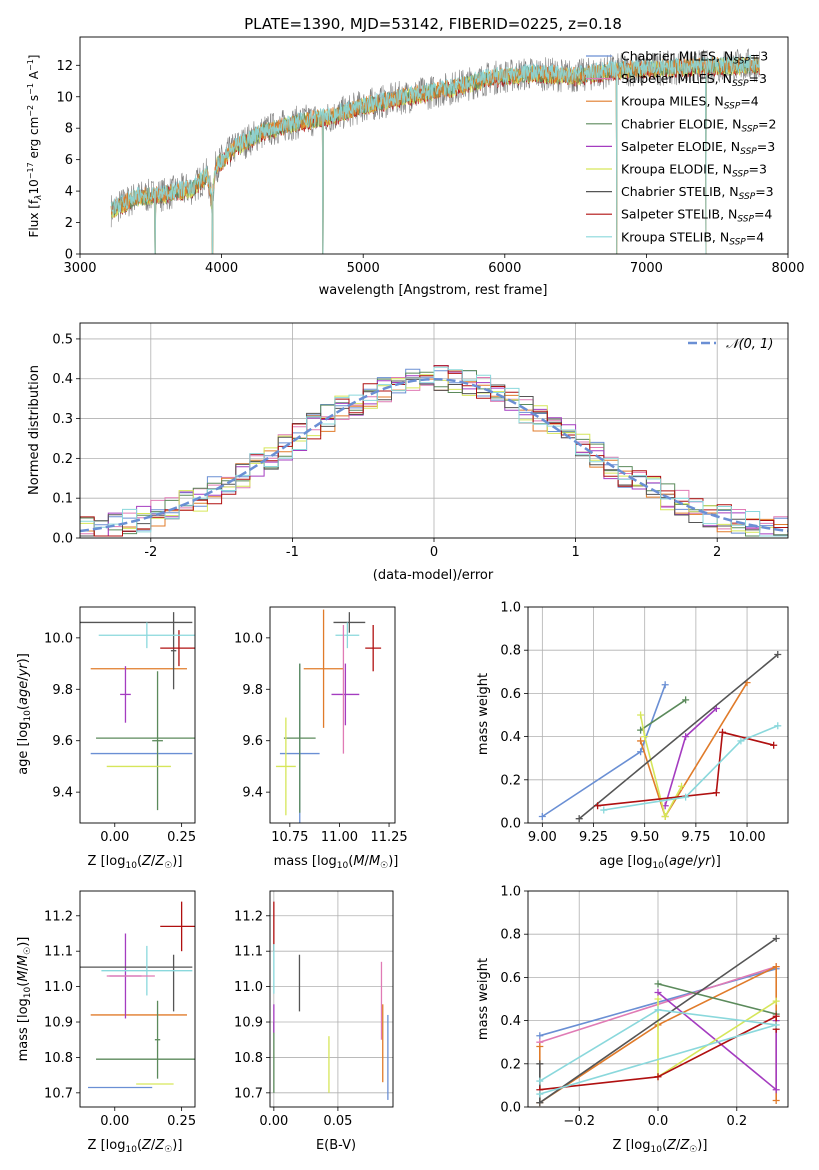  What do you see at coordinates (434, 451) in the screenshot?
I see `histogram-kroupa_stelib` at bounding box center [434, 451].